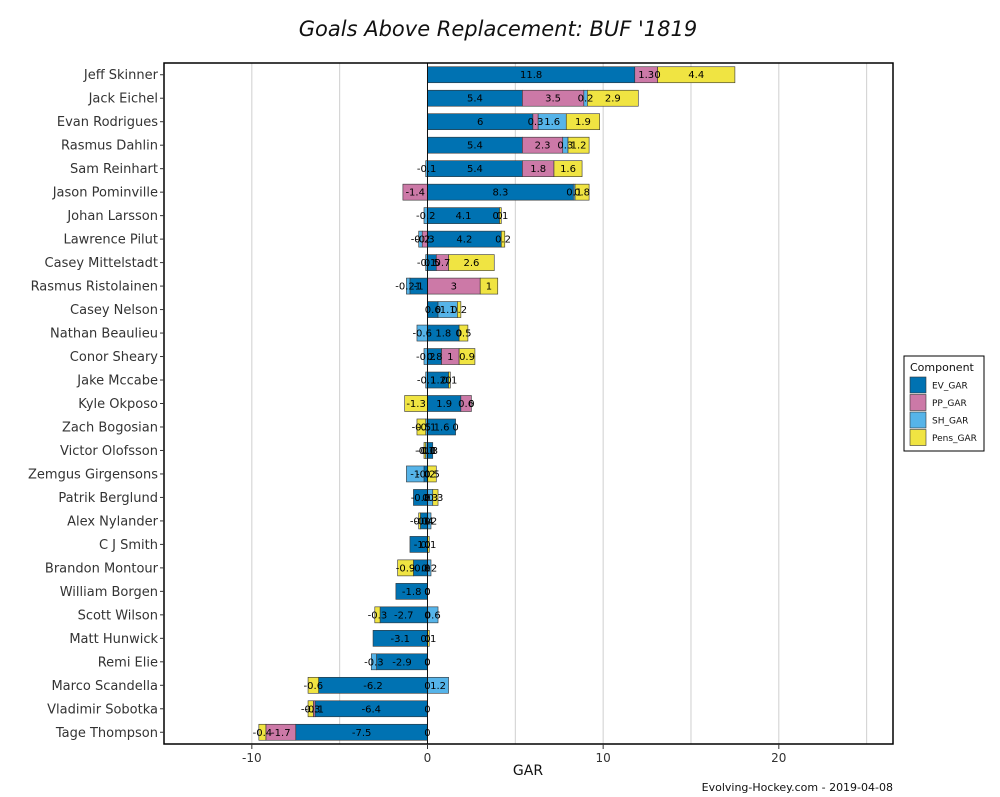 The image size is (1000, 797). I want to click on bar-value-label: -7.5, so click(362, 733).